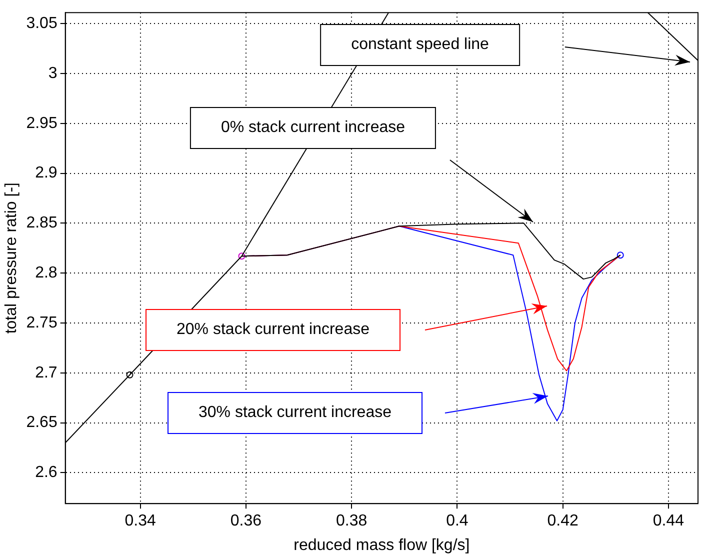 This screenshot has height=557, width=703. What do you see at coordinates (562, 521) in the screenshot?
I see `x-tick-label: 0.42` at bounding box center [562, 521].